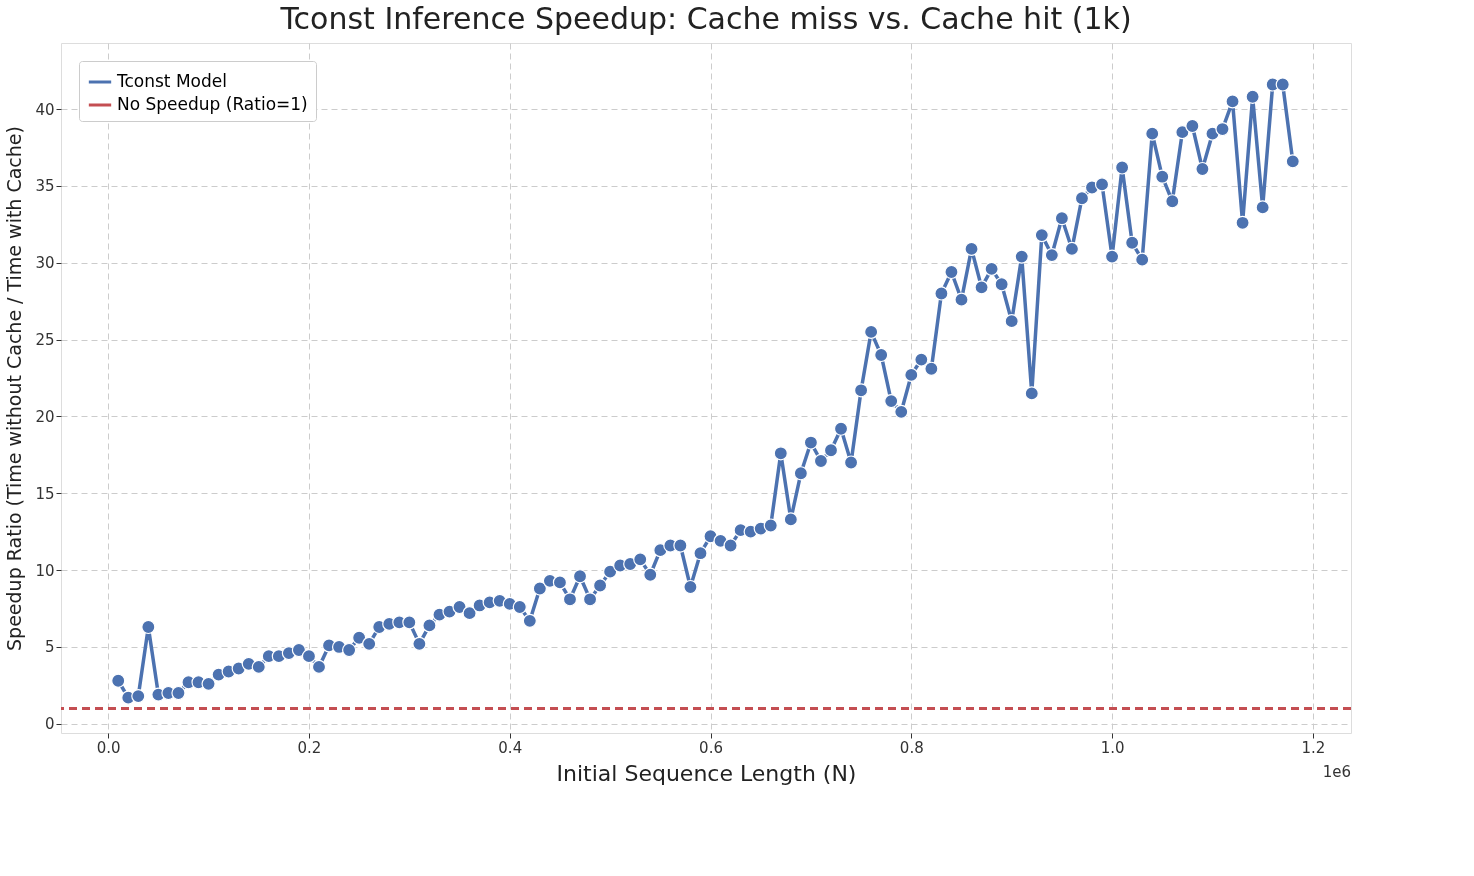  I want to click on legend-label: No Speedup (Ratio=1), so click(212, 104).